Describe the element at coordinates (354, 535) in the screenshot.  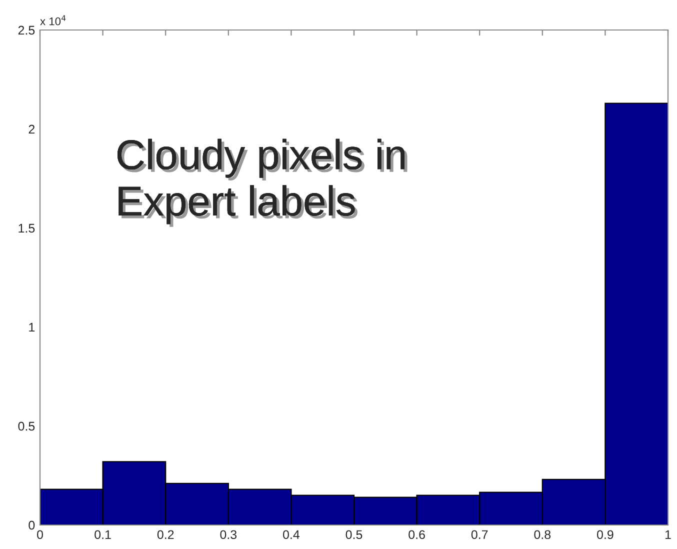
I see `x-tick-label: 0.5` at that location.